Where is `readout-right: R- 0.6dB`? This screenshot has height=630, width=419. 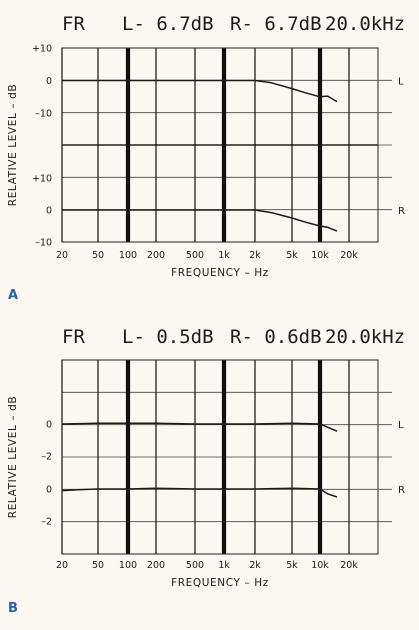 readout-right: R- 0.6dB is located at coordinates (276, 337).